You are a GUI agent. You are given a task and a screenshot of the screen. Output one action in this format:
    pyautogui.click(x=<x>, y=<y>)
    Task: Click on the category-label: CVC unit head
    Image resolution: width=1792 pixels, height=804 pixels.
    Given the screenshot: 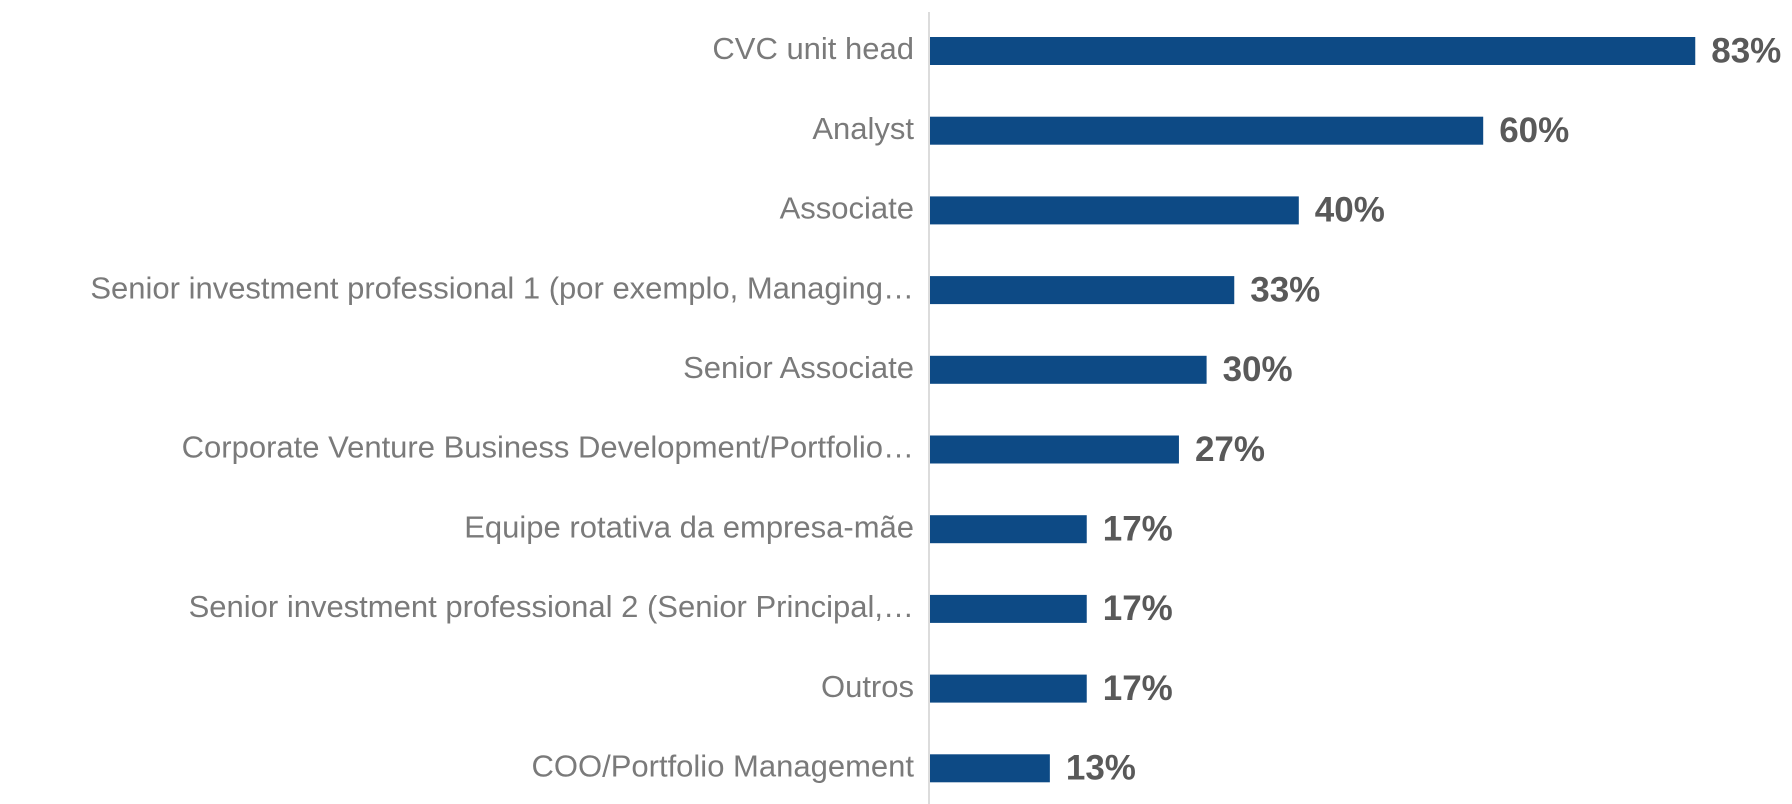 What is the action you would take?
    pyautogui.click(x=813, y=48)
    